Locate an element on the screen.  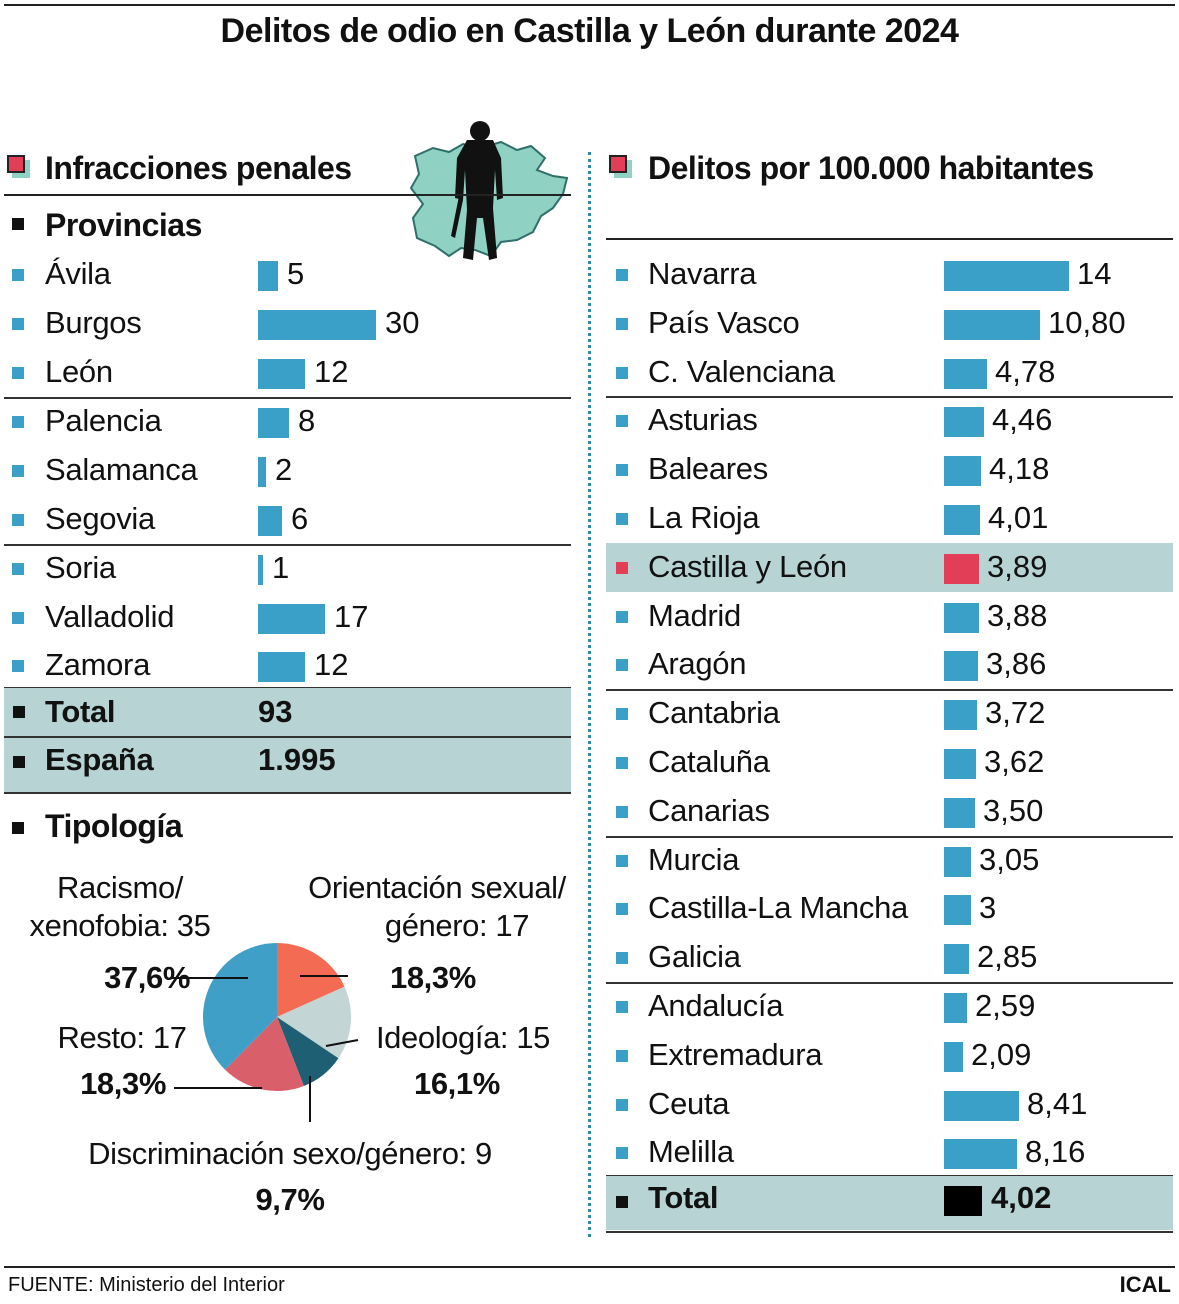
province-name: Valladolid is located at coordinates (110, 616).